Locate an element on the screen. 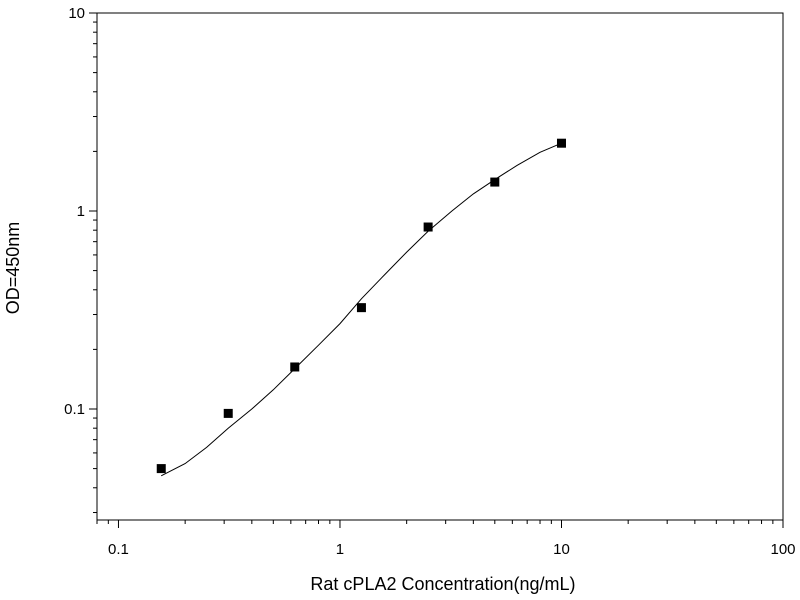 This screenshot has width=800, height=600. y-tick-label: 10 is located at coordinates (76, 13).